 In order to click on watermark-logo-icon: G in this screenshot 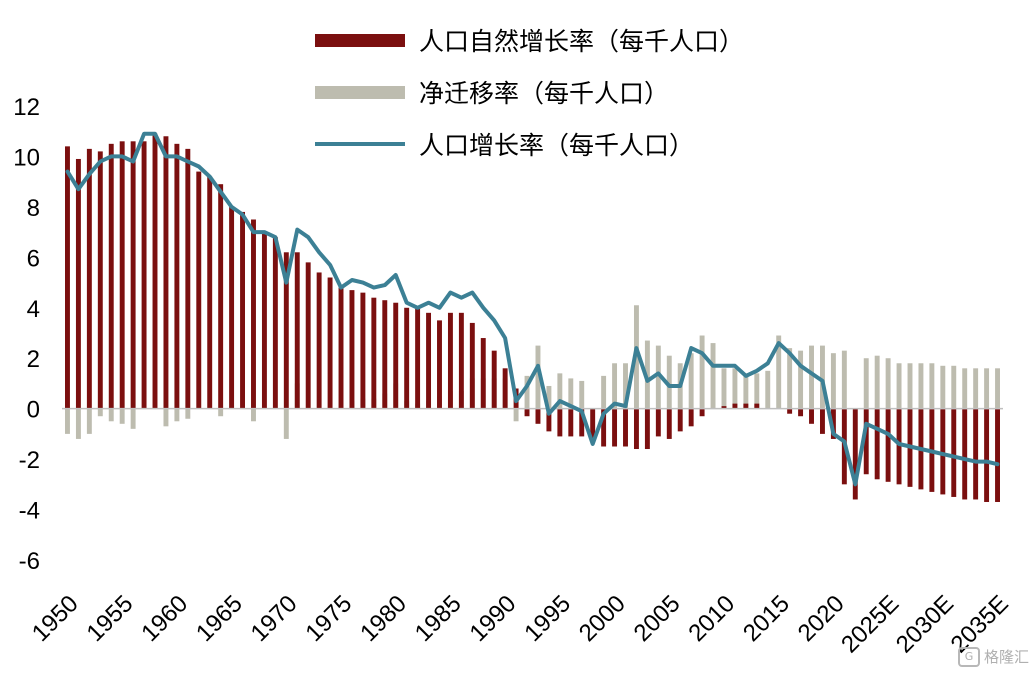, I will do `click(968, 656)`.